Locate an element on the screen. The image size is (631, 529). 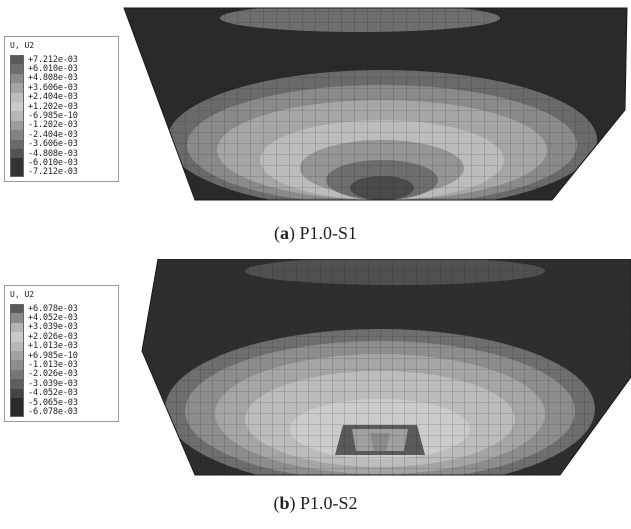
legend-entry: -3.606e-03 is located at coordinates (64, 144).